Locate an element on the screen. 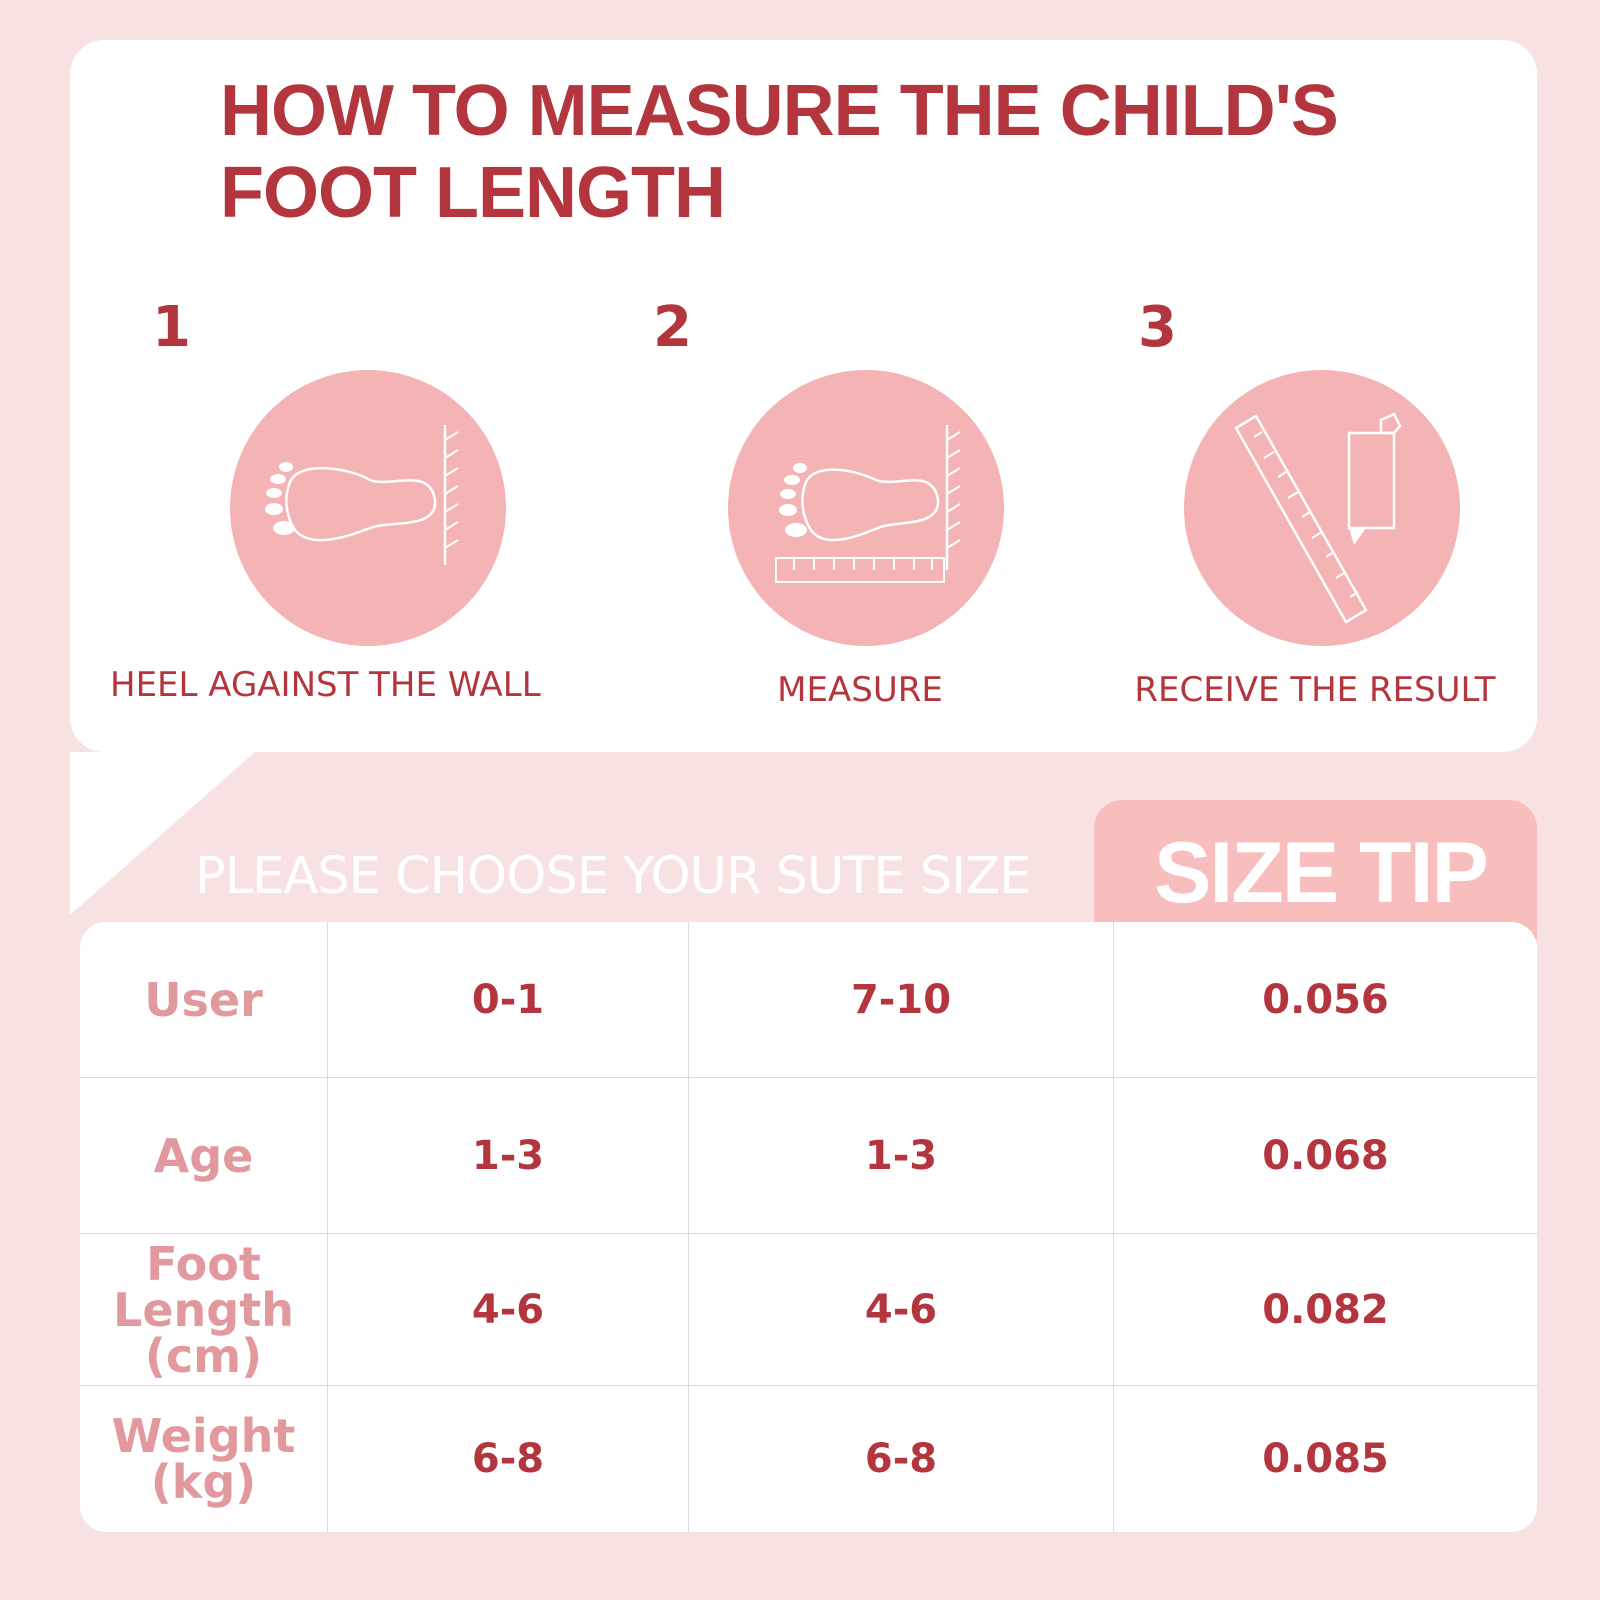 The width and height of the screenshot is (1600, 1600). ruler-and-pencil-icon is located at coordinates (1318, 518).